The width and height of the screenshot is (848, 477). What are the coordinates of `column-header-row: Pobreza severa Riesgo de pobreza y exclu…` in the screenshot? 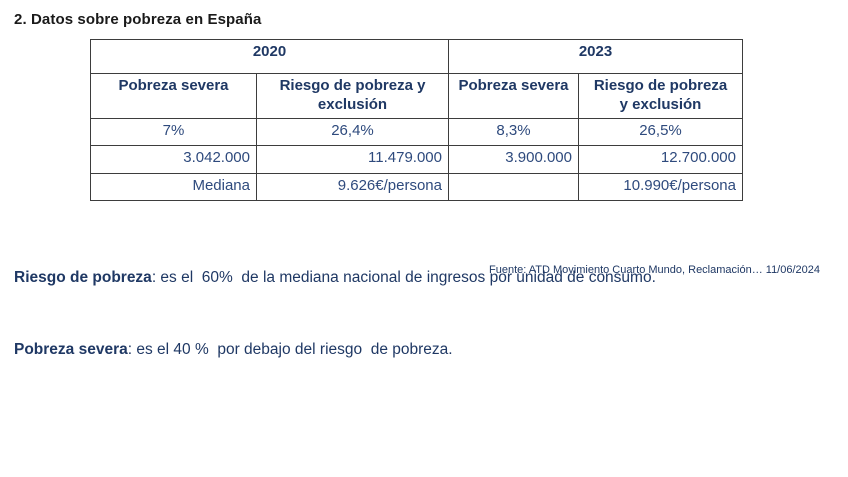 It's located at (416, 96).